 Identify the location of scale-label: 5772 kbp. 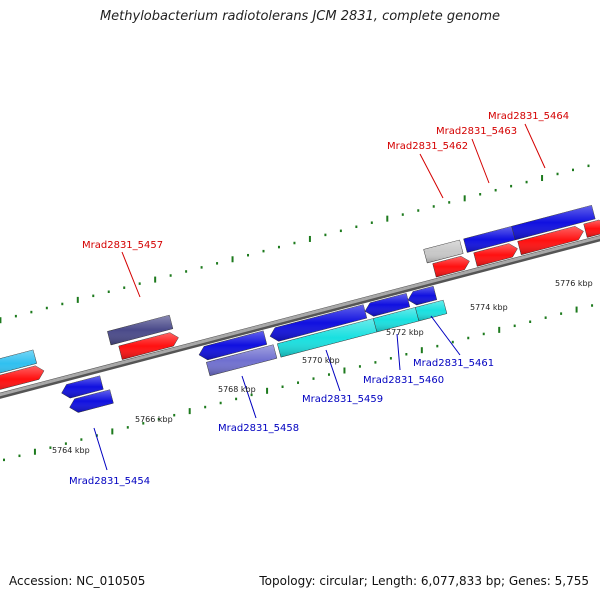
(405, 332).